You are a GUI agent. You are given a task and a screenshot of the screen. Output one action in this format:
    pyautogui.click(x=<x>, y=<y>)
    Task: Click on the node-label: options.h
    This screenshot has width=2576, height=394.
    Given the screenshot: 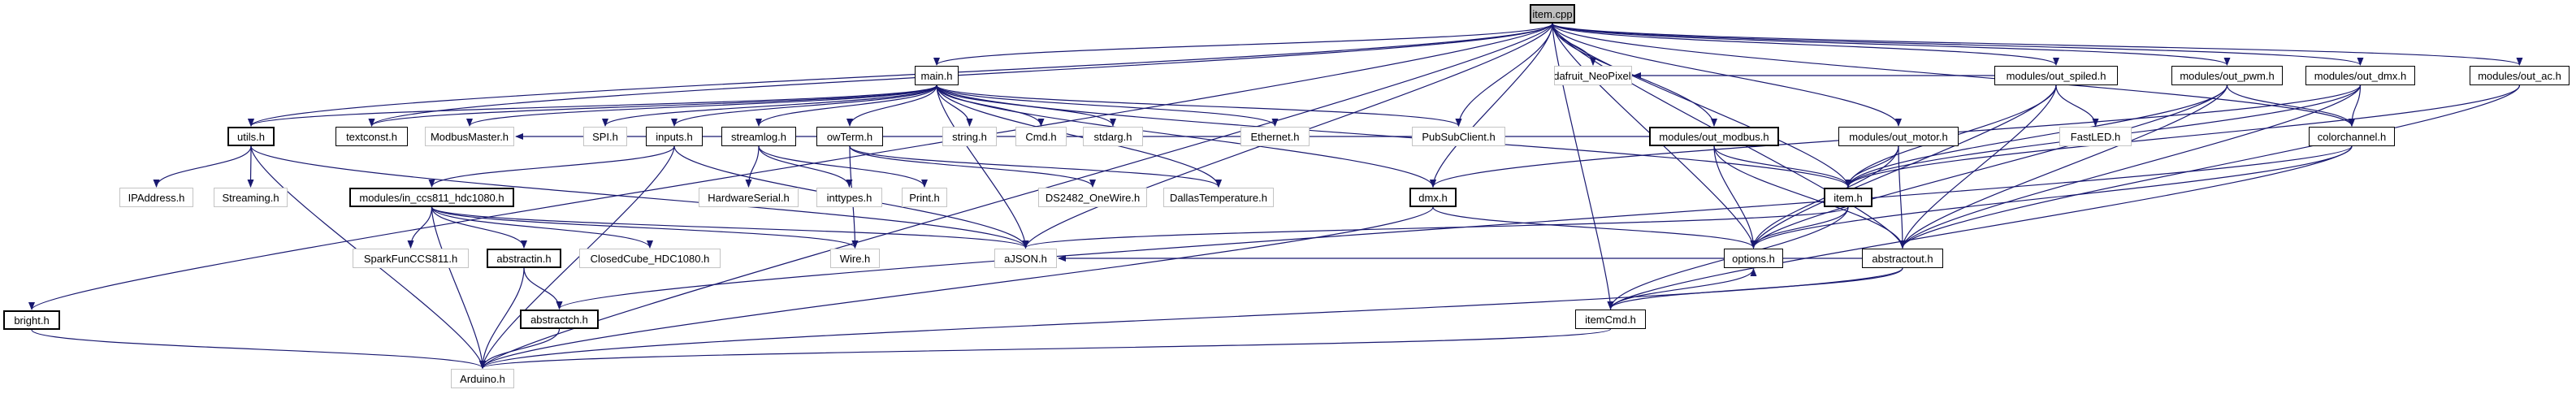 What is the action you would take?
    pyautogui.click(x=1753, y=258)
    